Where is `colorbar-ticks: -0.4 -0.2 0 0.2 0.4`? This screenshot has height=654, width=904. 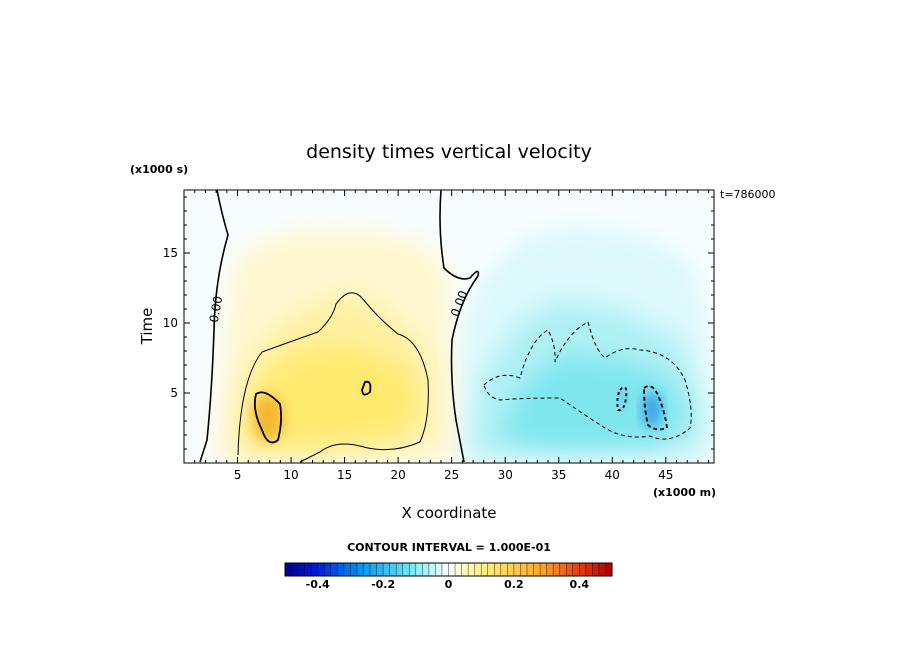
colorbar-ticks: -0.4 -0.2 0 0.2 0.4 is located at coordinates (448, 584).